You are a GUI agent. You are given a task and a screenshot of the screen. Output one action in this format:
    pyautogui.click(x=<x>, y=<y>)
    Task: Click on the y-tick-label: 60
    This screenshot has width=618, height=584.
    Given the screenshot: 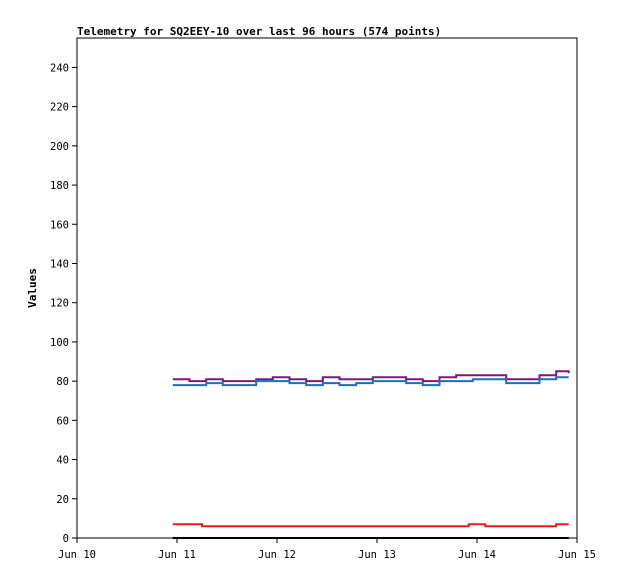 What is the action you would take?
    pyautogui.click(x=62, y=421)
    